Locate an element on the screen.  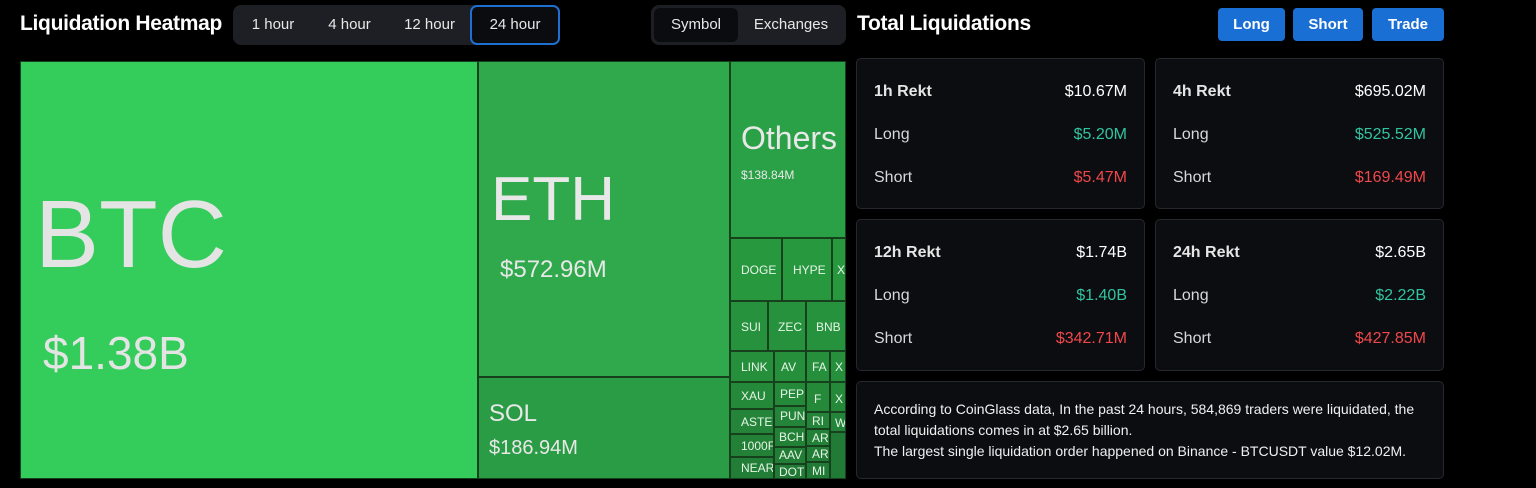
treemap-cell-symbol: BCH is located at coordinates (792, 437).